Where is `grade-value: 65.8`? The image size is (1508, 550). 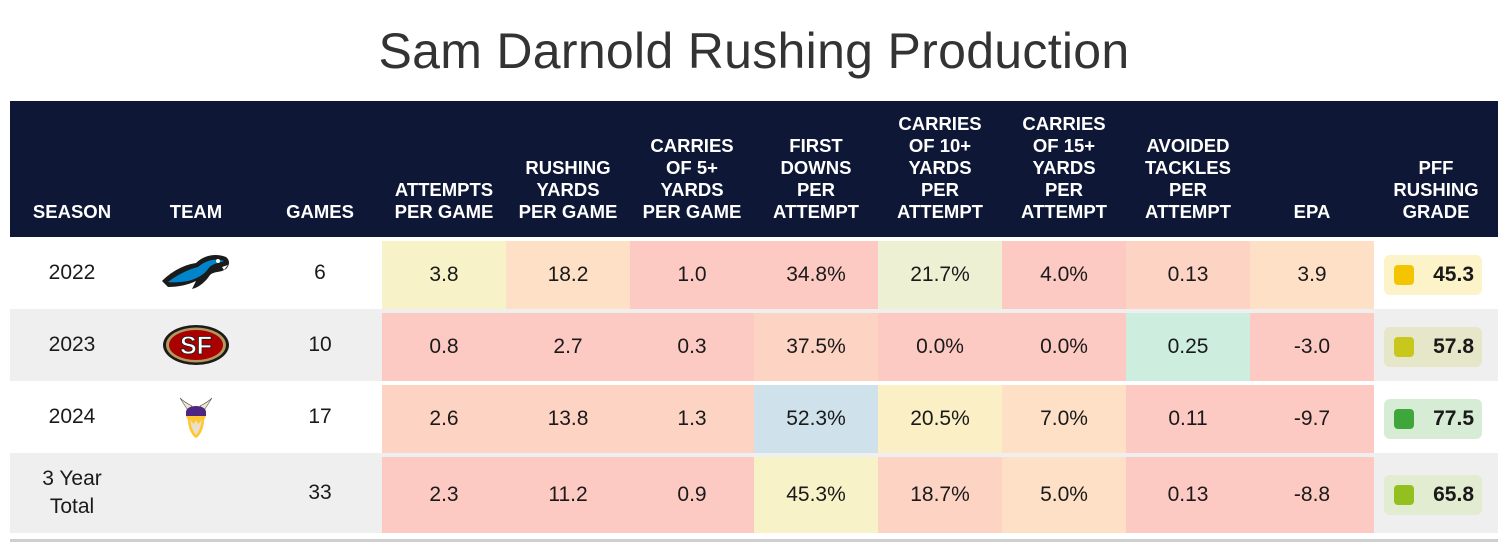
grade-value: 65.8 is located at coordinates (1453, 494).